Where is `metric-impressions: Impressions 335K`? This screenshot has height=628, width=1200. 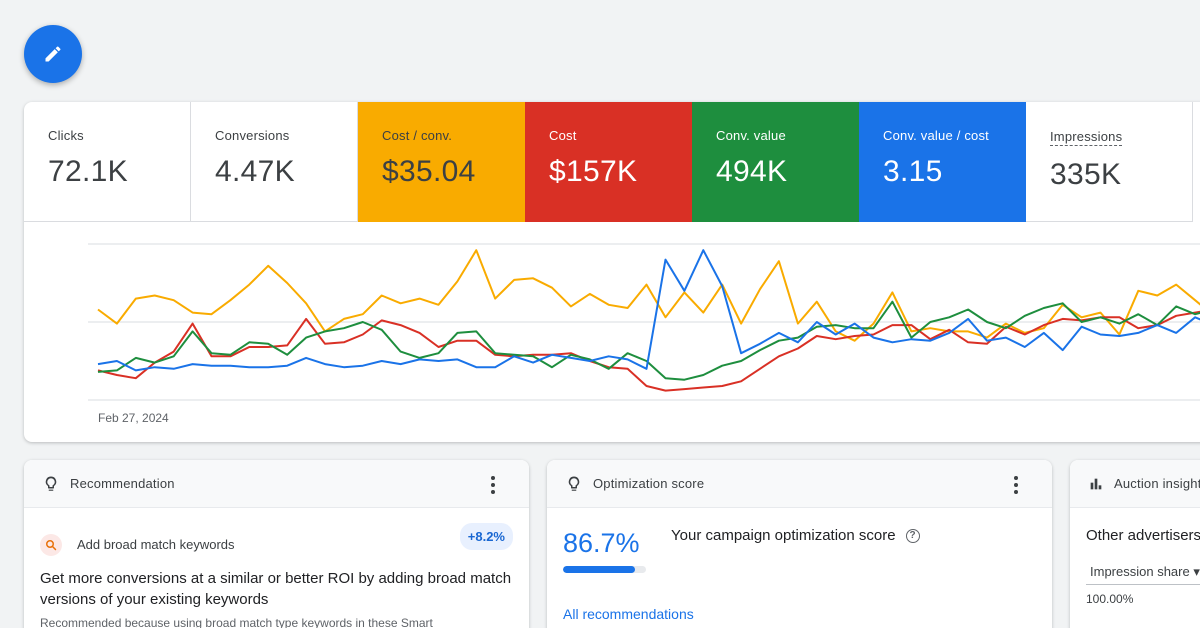
metric-impressions: Impressions 335K is located at coordinates (1109, 162).